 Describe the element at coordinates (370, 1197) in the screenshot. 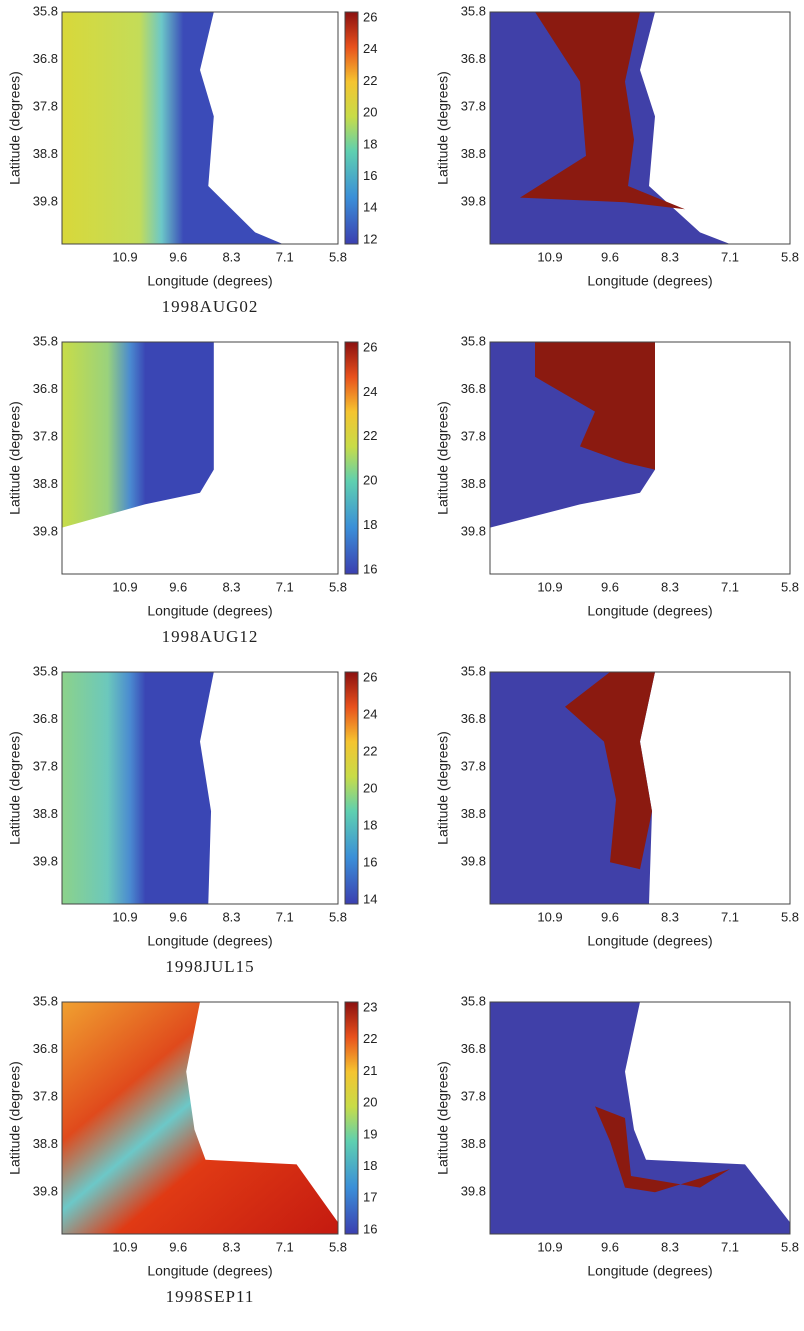

I see `colorbar-tick-label: 17` at that location.